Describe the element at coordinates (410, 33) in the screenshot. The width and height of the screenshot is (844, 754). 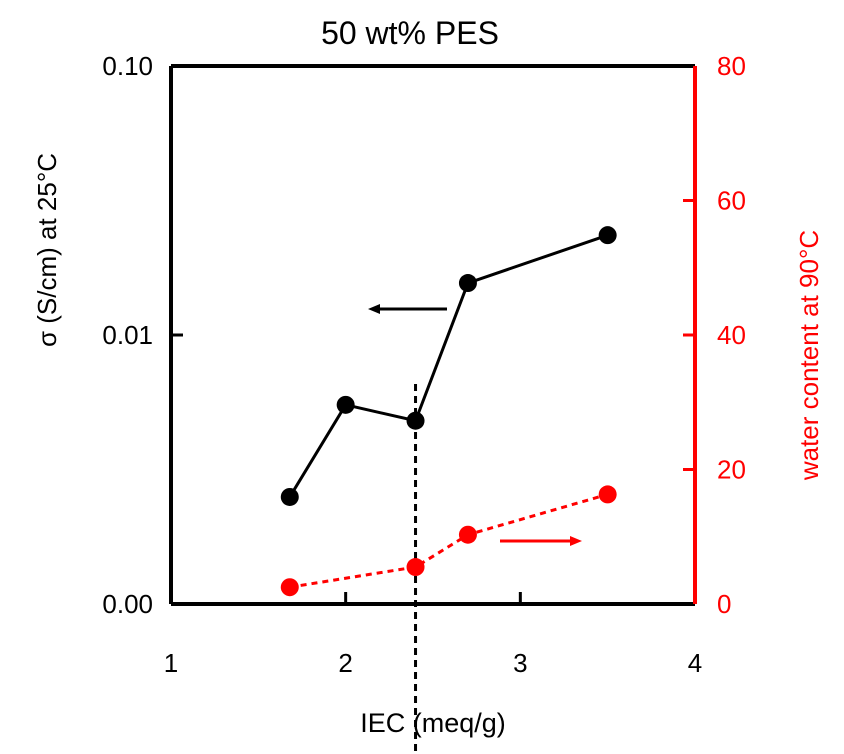
I see `chart-title: 50 wt% PES` at that location.